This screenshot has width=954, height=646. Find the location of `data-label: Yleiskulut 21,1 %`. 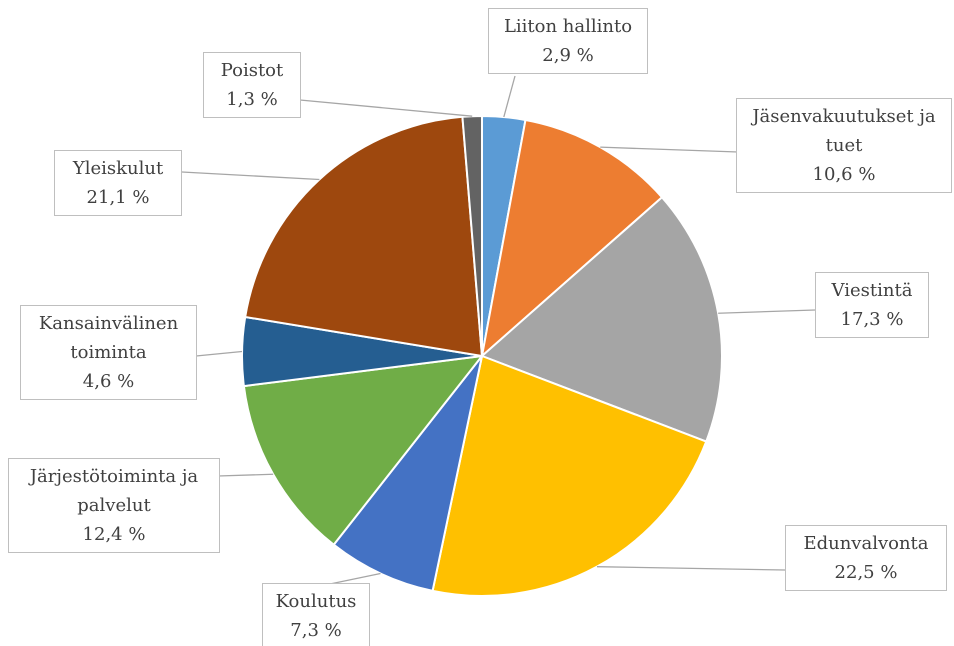

data-label: Yleiskulut 21,1 % is located at coordinates (118, 183).